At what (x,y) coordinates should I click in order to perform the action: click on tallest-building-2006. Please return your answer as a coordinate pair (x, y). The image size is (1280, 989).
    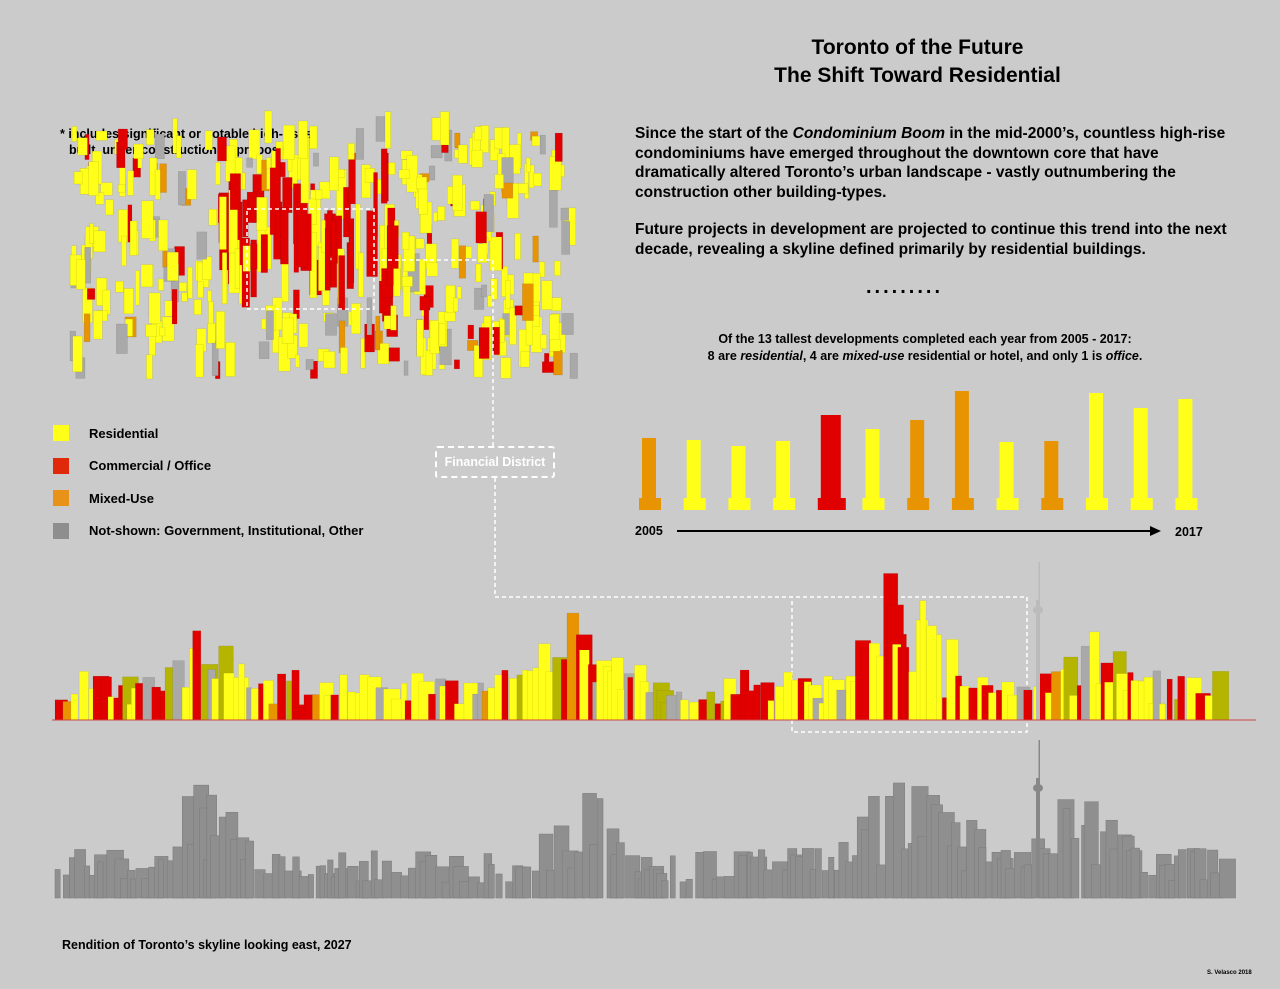
    Looking at the image, I should click on (693, 475).